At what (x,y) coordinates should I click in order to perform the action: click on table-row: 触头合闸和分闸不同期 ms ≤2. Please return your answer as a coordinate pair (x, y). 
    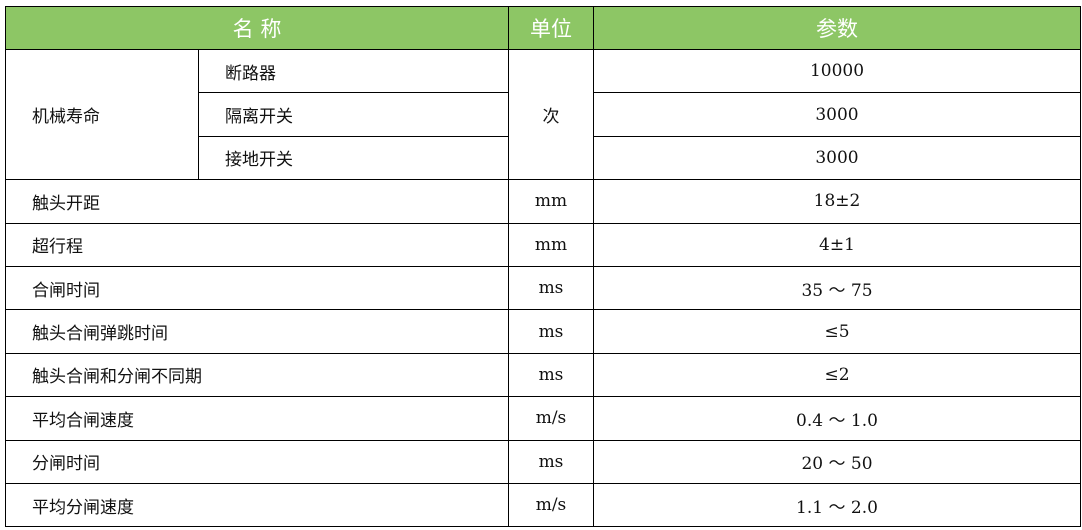
    Looking at the image, I should click on (543, 375).